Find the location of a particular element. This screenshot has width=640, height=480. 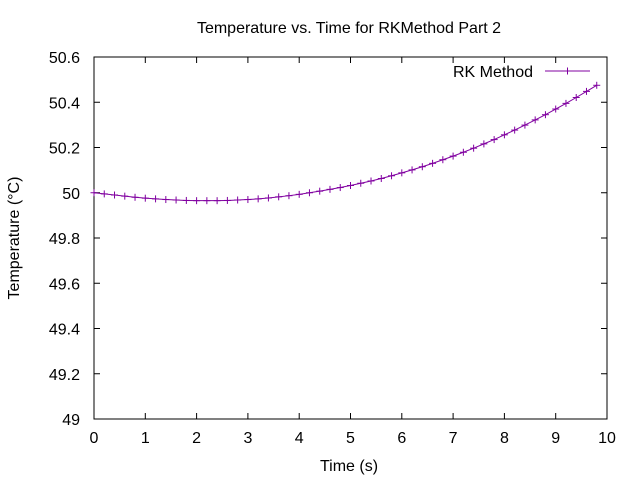

legend-label: RK Method is located at coordinates (493, 72).